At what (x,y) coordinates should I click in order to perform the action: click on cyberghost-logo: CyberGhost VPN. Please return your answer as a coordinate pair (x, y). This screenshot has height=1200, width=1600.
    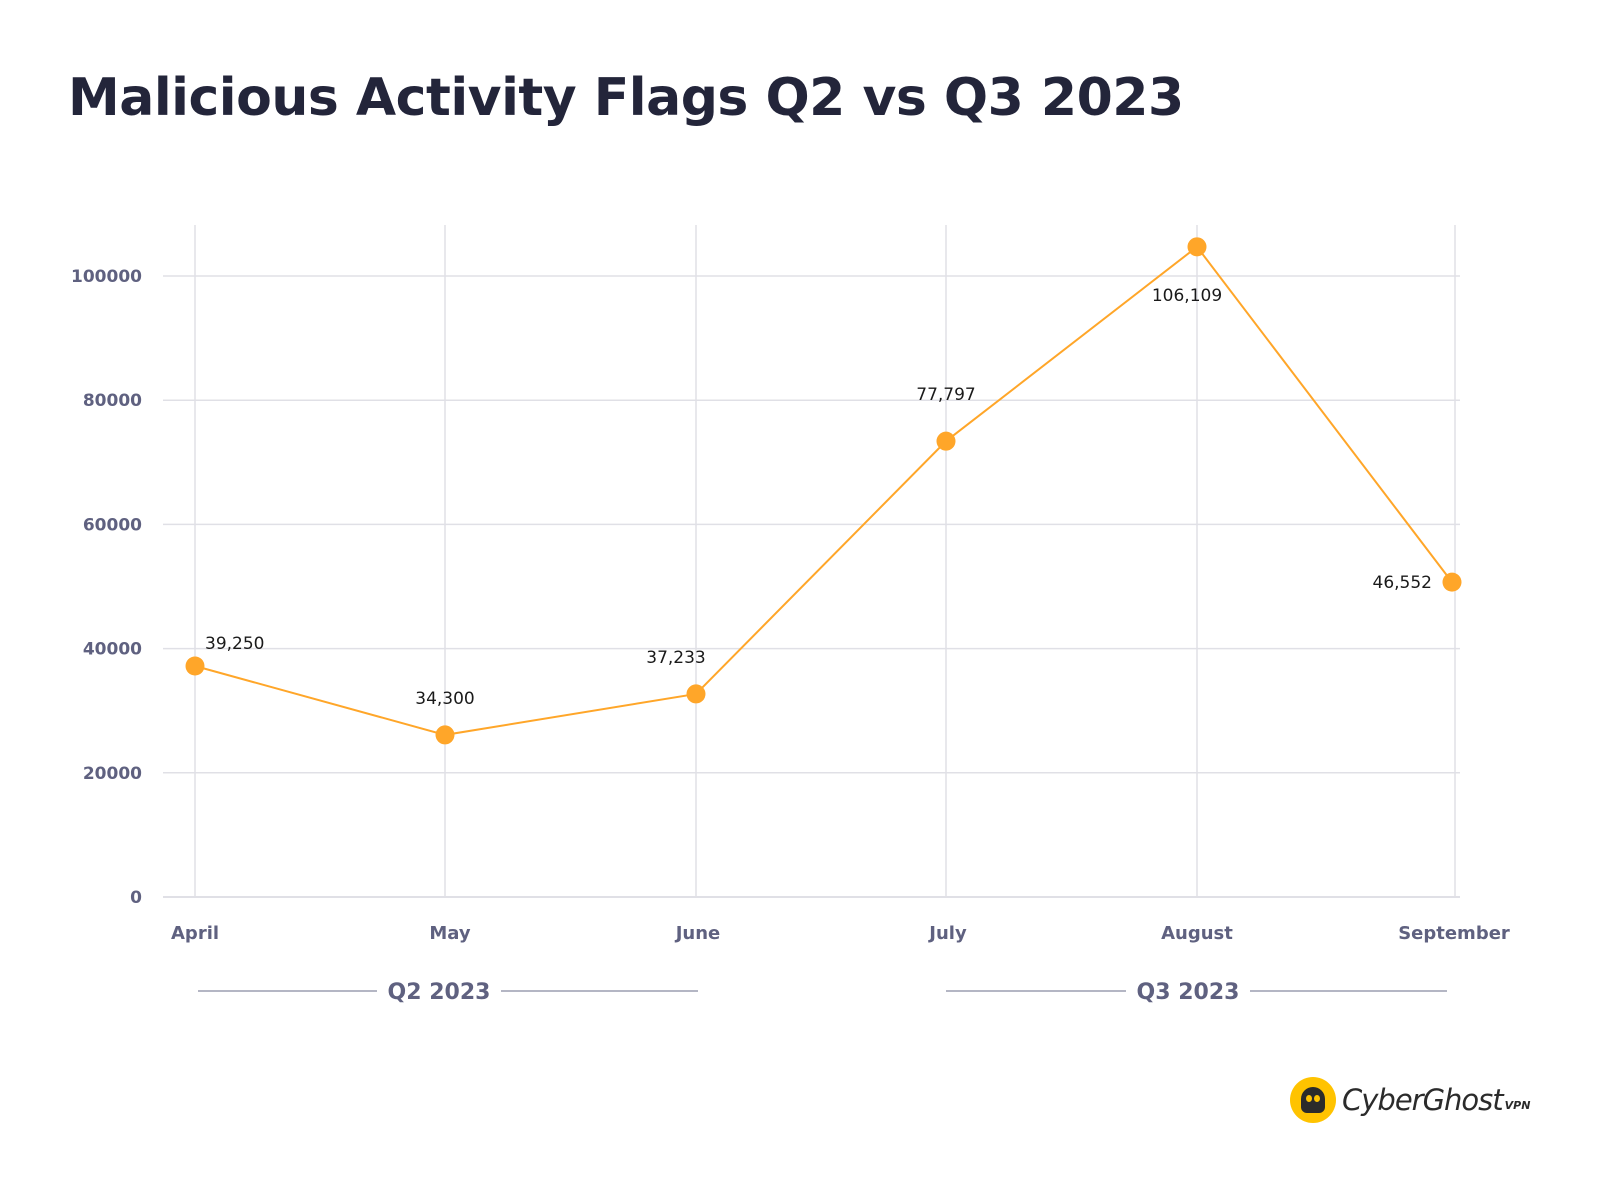
    Looking at the image, I should click on (1410, 1100).